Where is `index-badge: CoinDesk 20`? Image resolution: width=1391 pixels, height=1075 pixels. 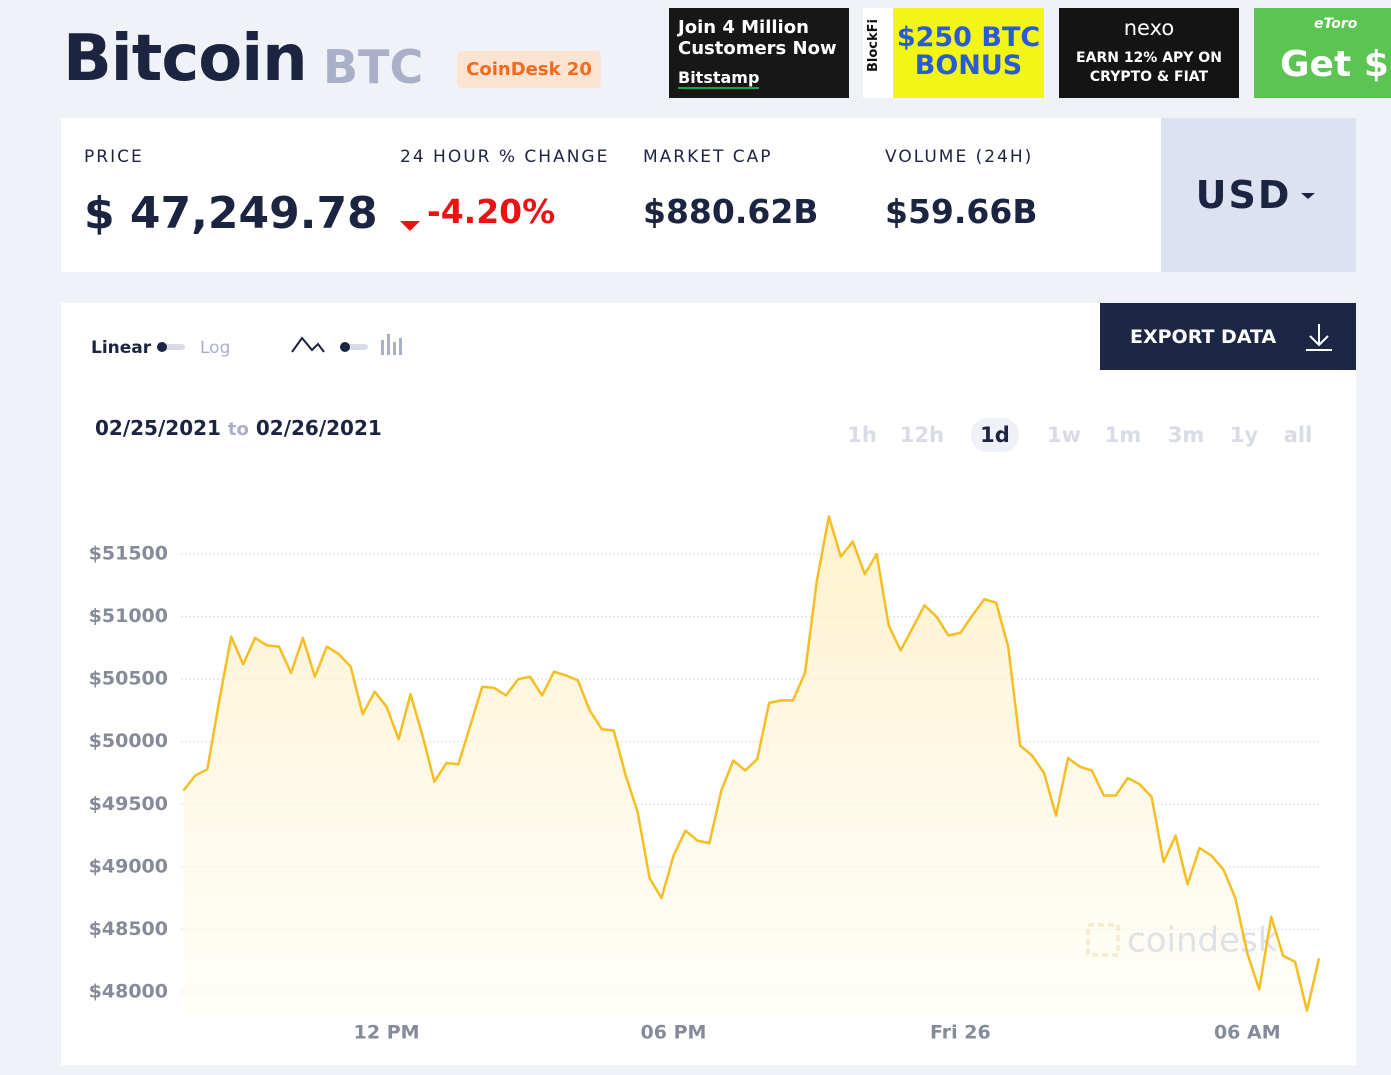
index-badge: CoinDesk 20 is located at coordinates (529, 69).